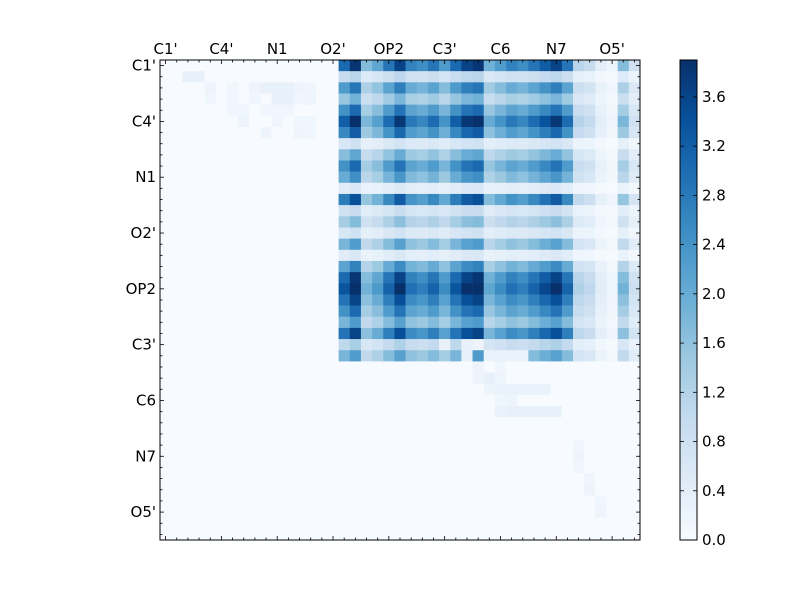 The height and width of the screenshot is (600, 800). I want to click on x-tick-labels: C1' C4' N1 O2' OP2 C3' C6 N7 O5', so click(389, 49).